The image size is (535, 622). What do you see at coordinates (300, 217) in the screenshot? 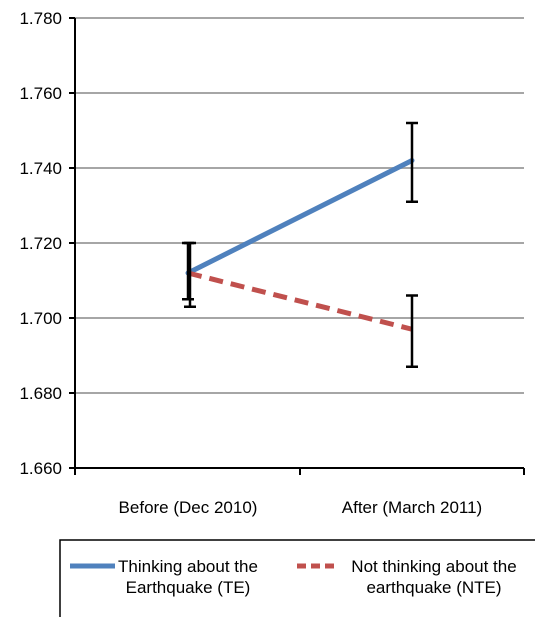
I see `series-line-te` at bounding box center [300, 217].